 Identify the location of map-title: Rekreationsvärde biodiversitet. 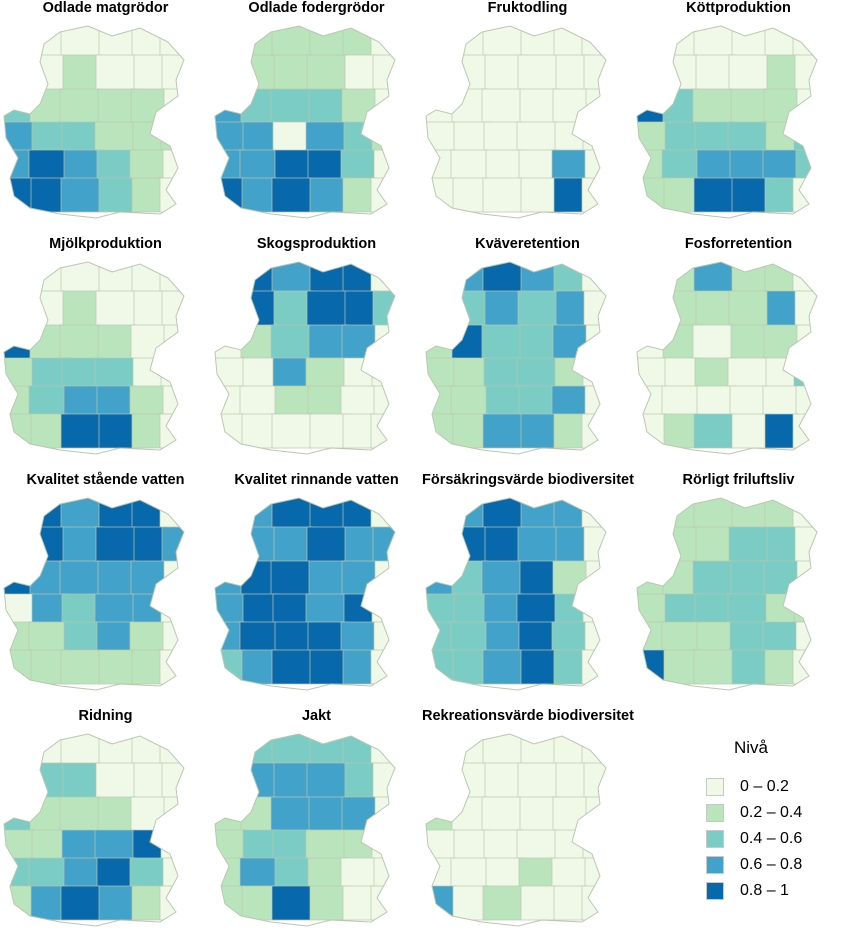
(528, 716).